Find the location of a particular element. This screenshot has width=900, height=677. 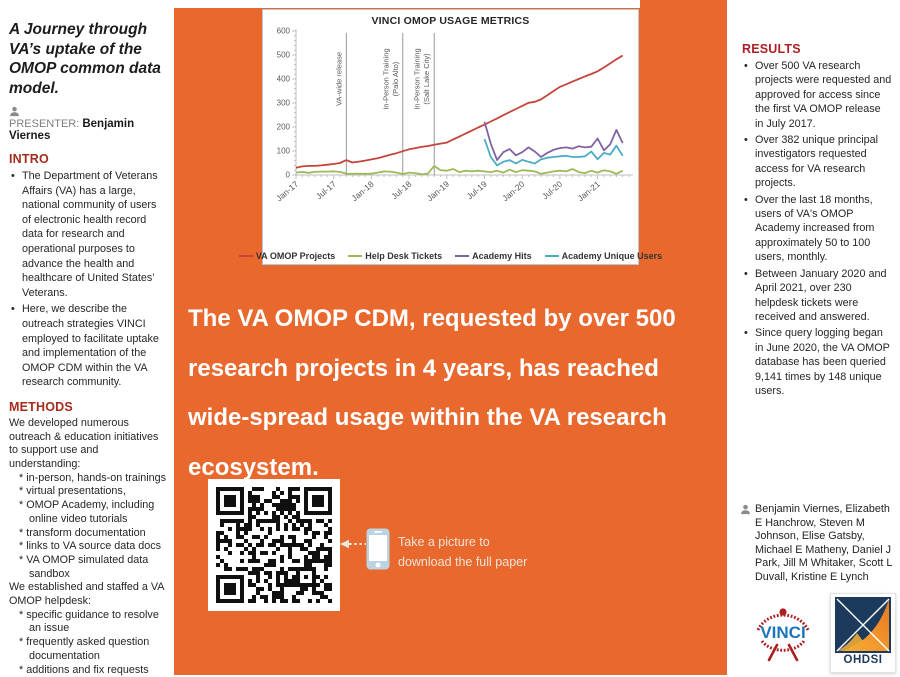

qr-card is located at coordinates (274, 545).